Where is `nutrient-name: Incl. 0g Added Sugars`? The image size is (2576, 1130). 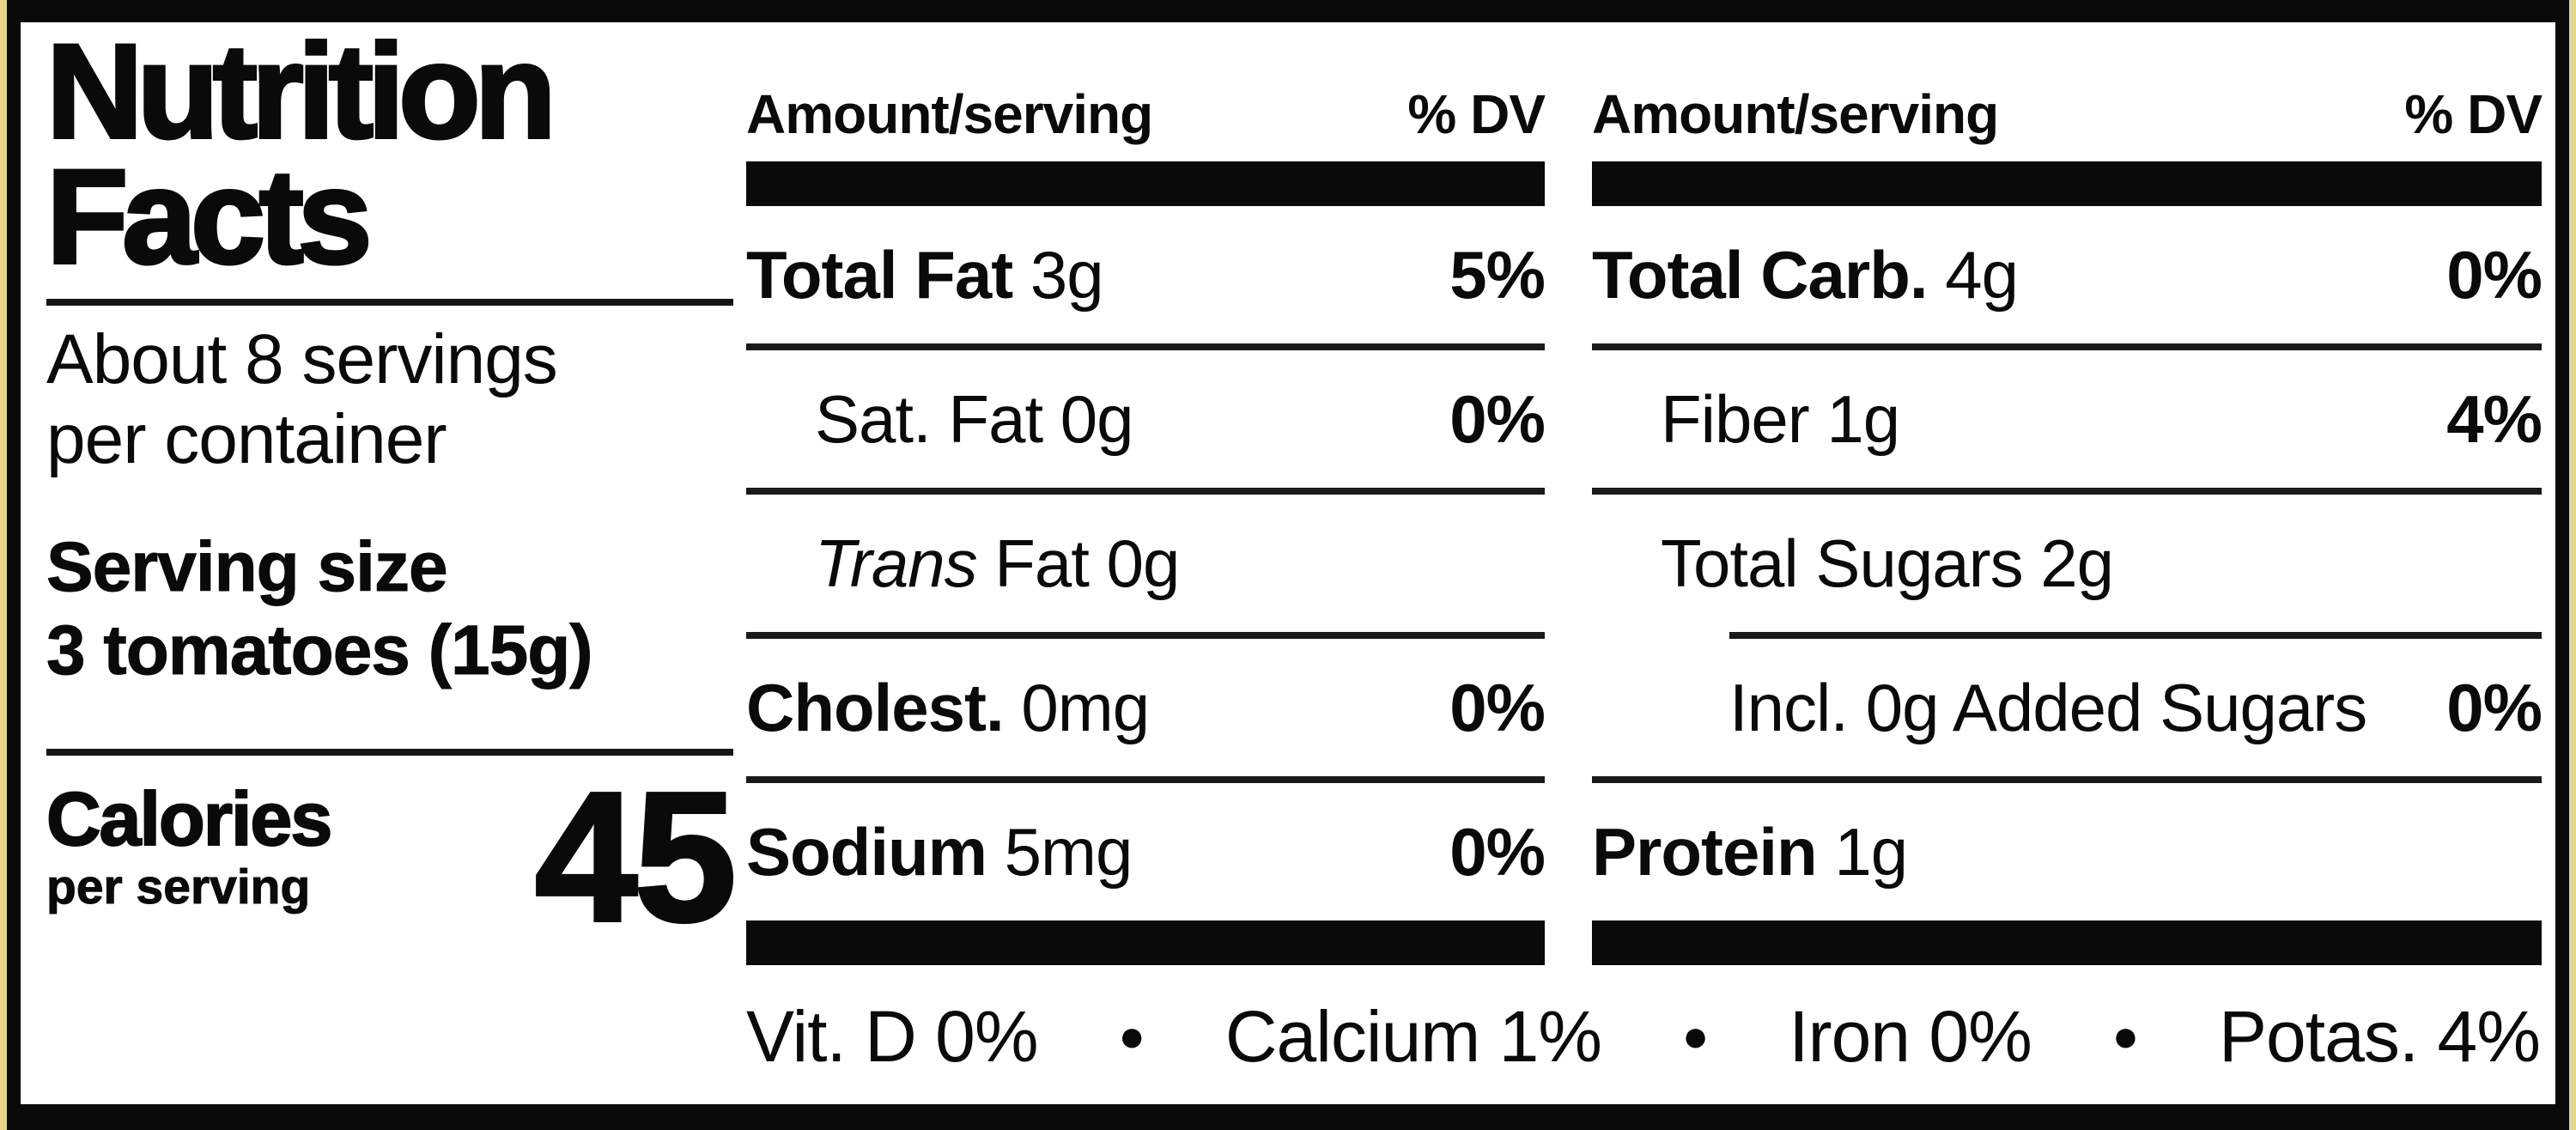 nutrient-name: Incl. 0g Added Sugars is located at coordinates (2048, 708).